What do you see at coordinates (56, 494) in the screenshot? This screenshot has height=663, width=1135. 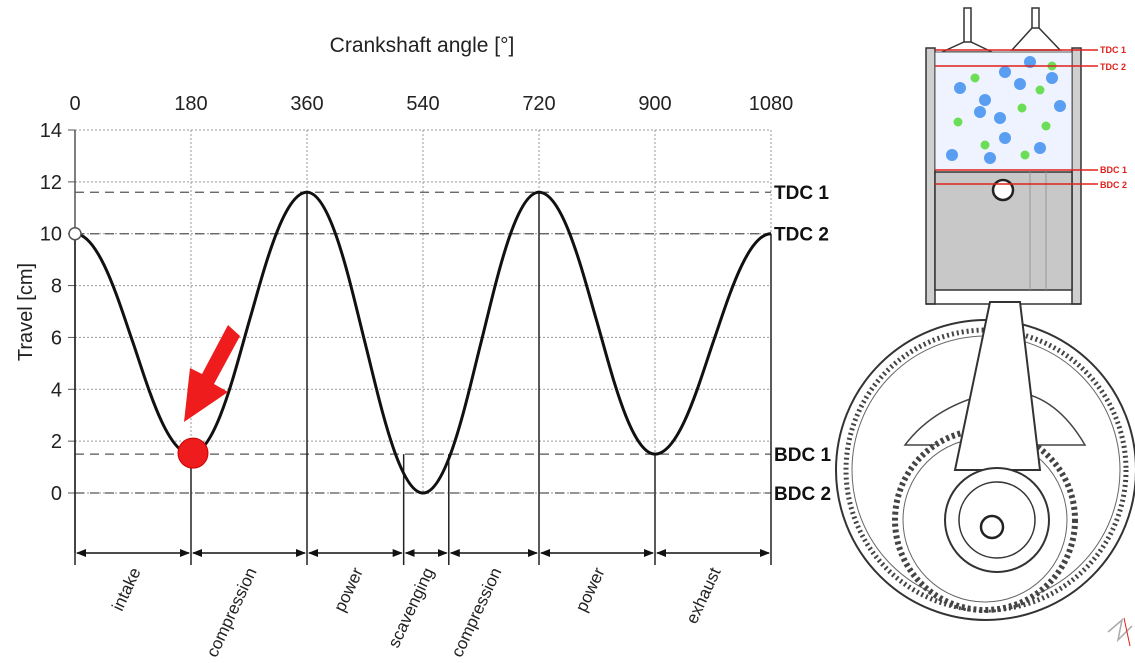 I see `y-tick-label: 0` at bounding box center [56, 494].